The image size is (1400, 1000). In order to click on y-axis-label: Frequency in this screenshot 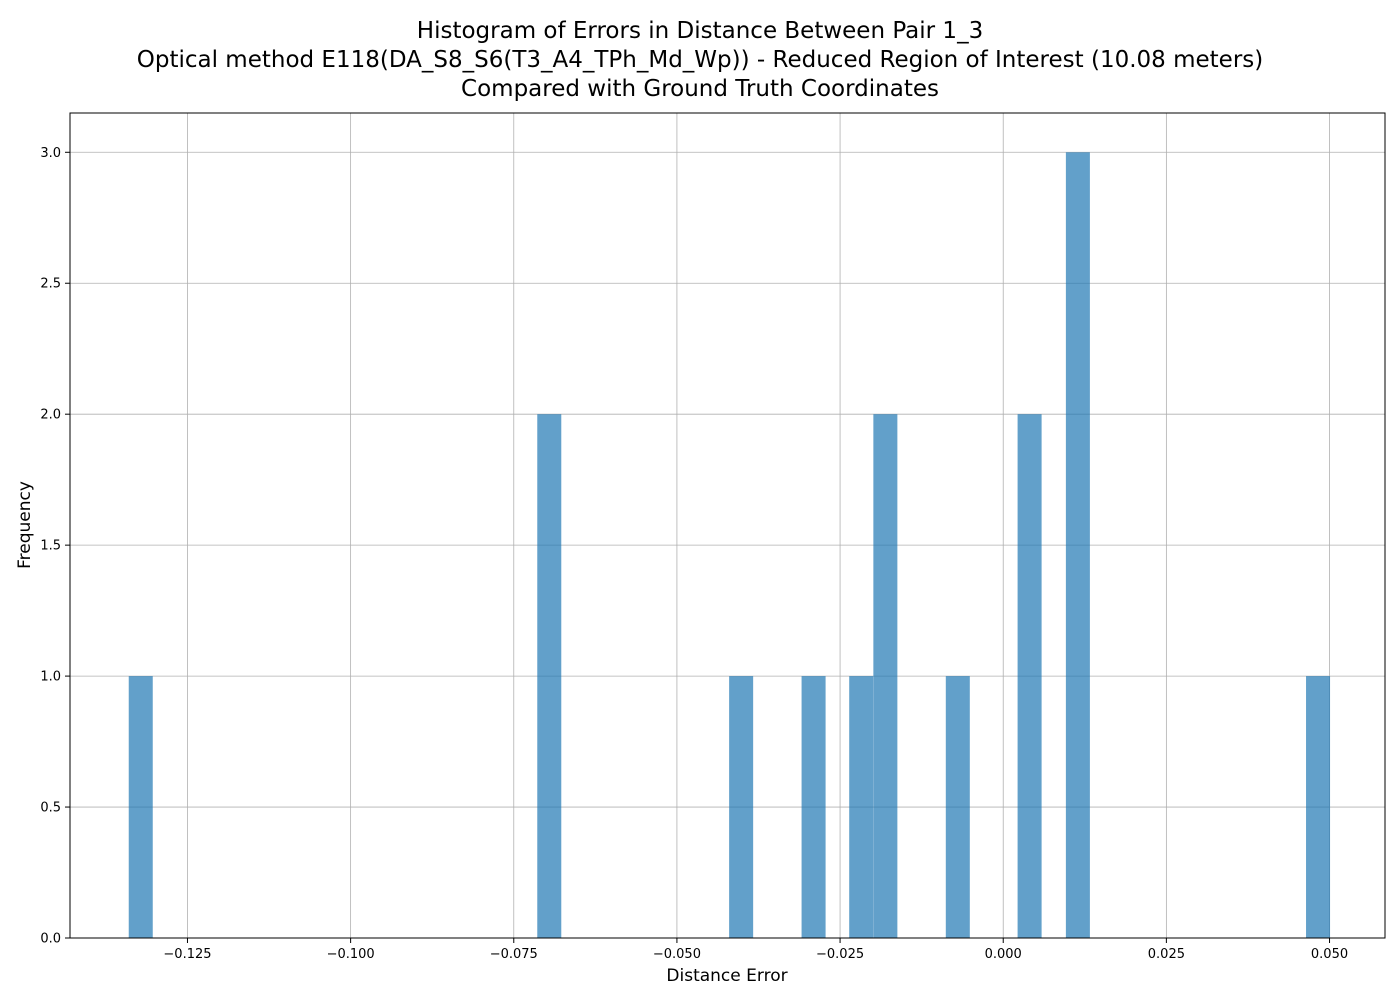, I will do `click(25, 525)`.